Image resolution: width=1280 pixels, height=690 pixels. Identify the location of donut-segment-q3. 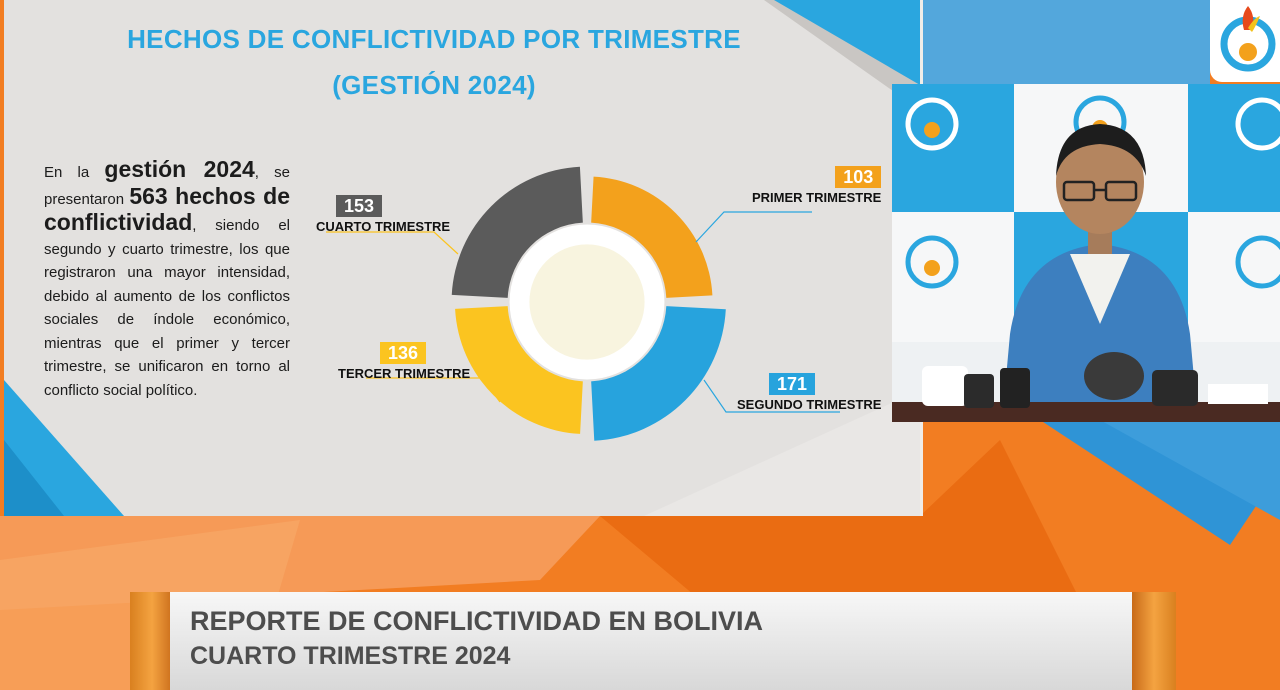
(519, 370).